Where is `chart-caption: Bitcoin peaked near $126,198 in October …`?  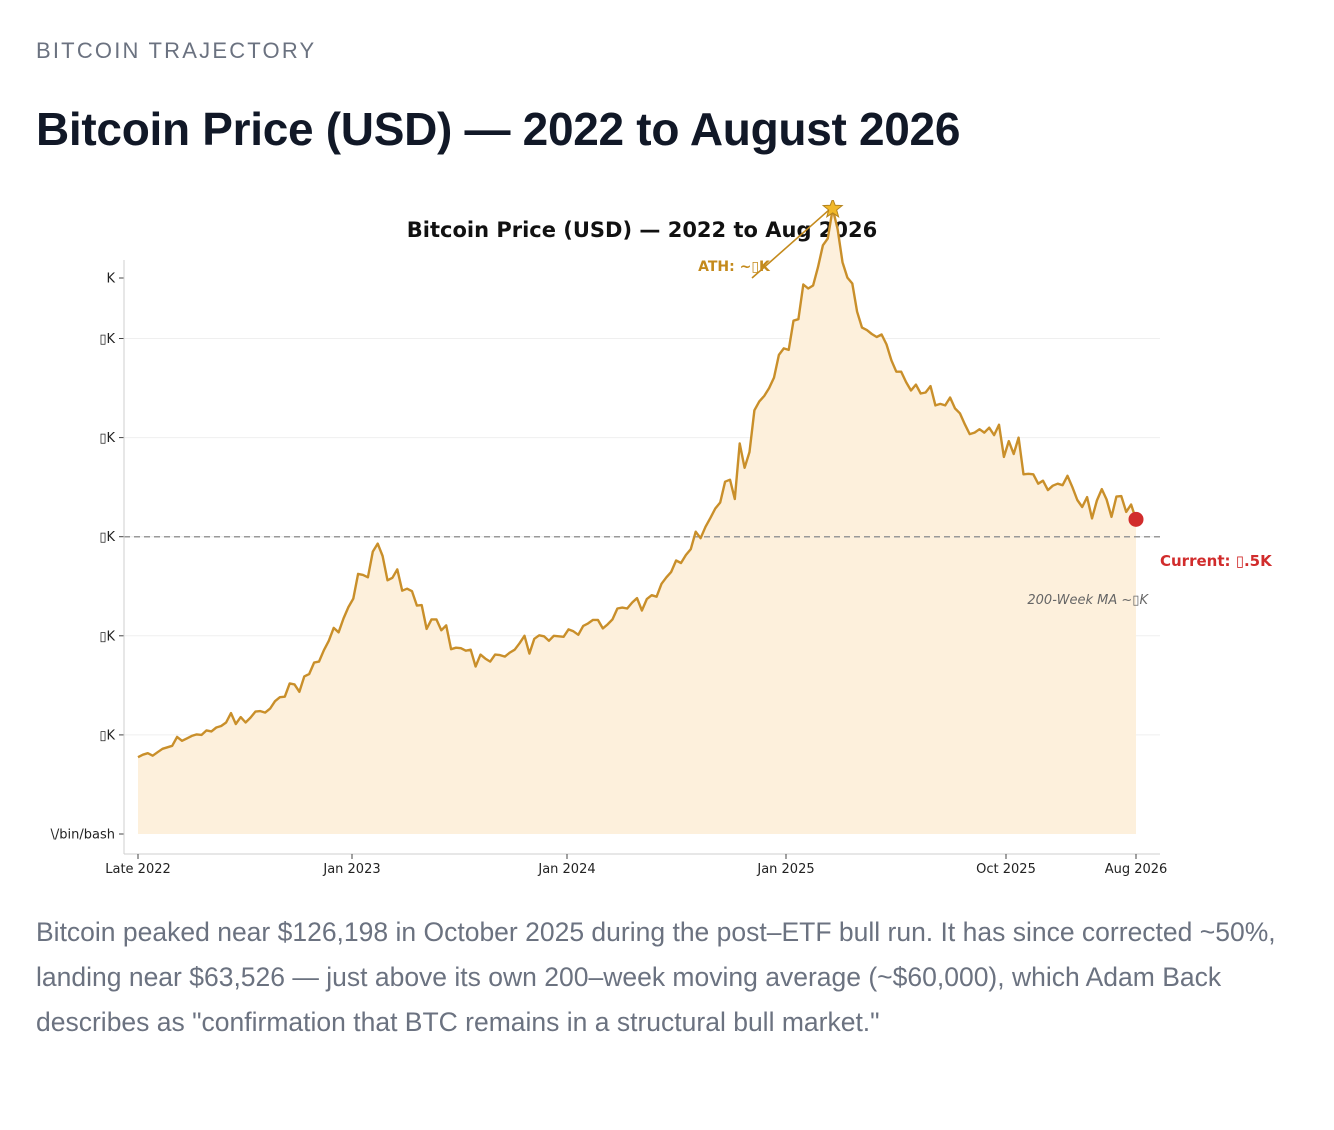
chart-caption: Bitcoin peaked near $126,198 in October … is located at coordinates (656, 977).